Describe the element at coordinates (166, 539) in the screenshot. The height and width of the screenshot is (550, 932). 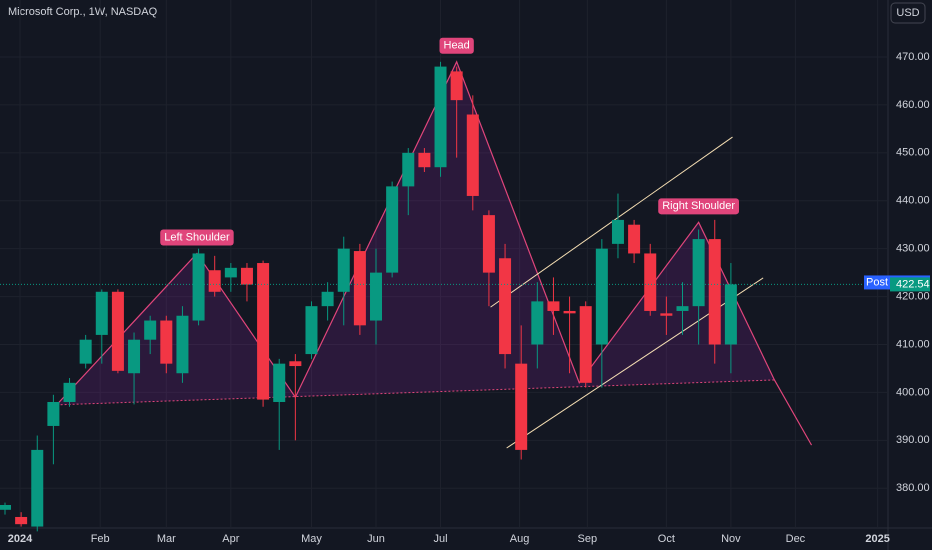
I see `x-tick-label: Mar` at that location.